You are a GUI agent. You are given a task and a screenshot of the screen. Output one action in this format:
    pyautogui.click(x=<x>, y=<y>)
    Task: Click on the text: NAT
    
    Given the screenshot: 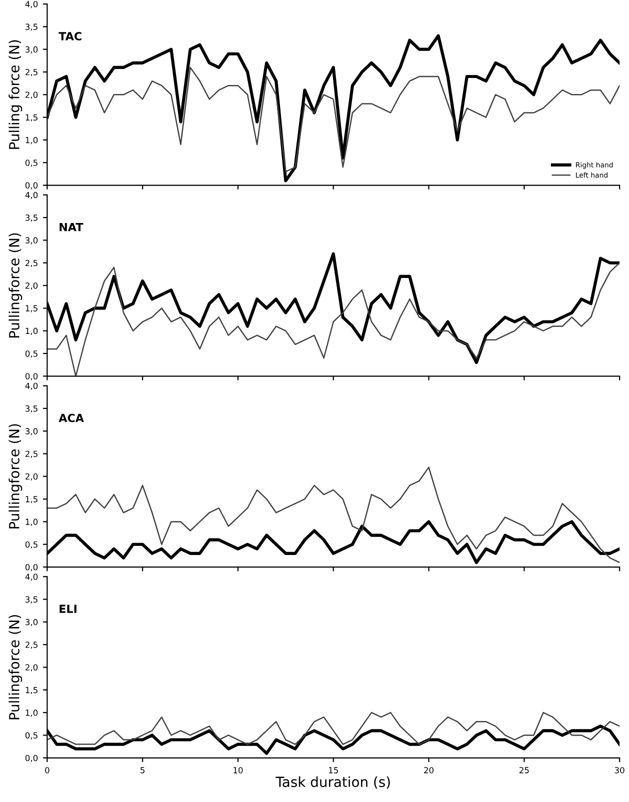 What is the action you would take?
    pyautogui.click(x=72, y=227)
    